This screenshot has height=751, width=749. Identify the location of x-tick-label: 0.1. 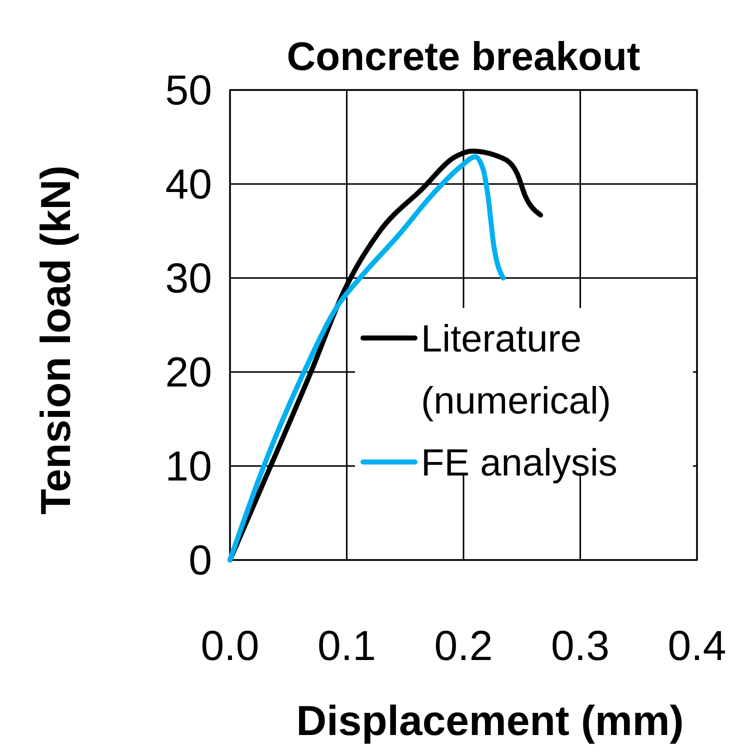
(347, 645).